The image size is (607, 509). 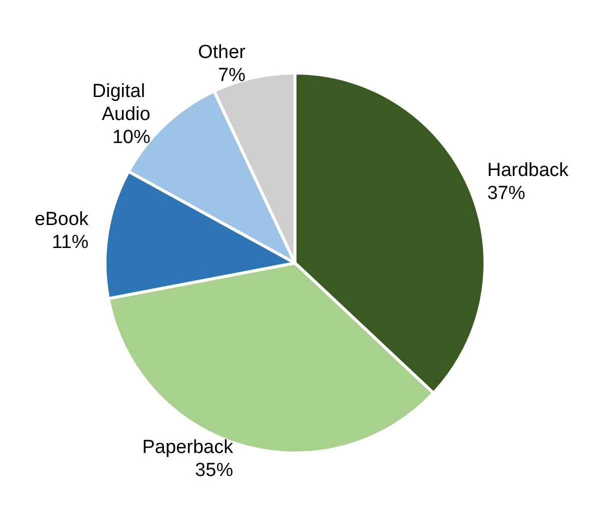 What do you see at coordinates (131, 137) in the screenshot?
I see `data-label: 10%` at bounding box center [131, 137].